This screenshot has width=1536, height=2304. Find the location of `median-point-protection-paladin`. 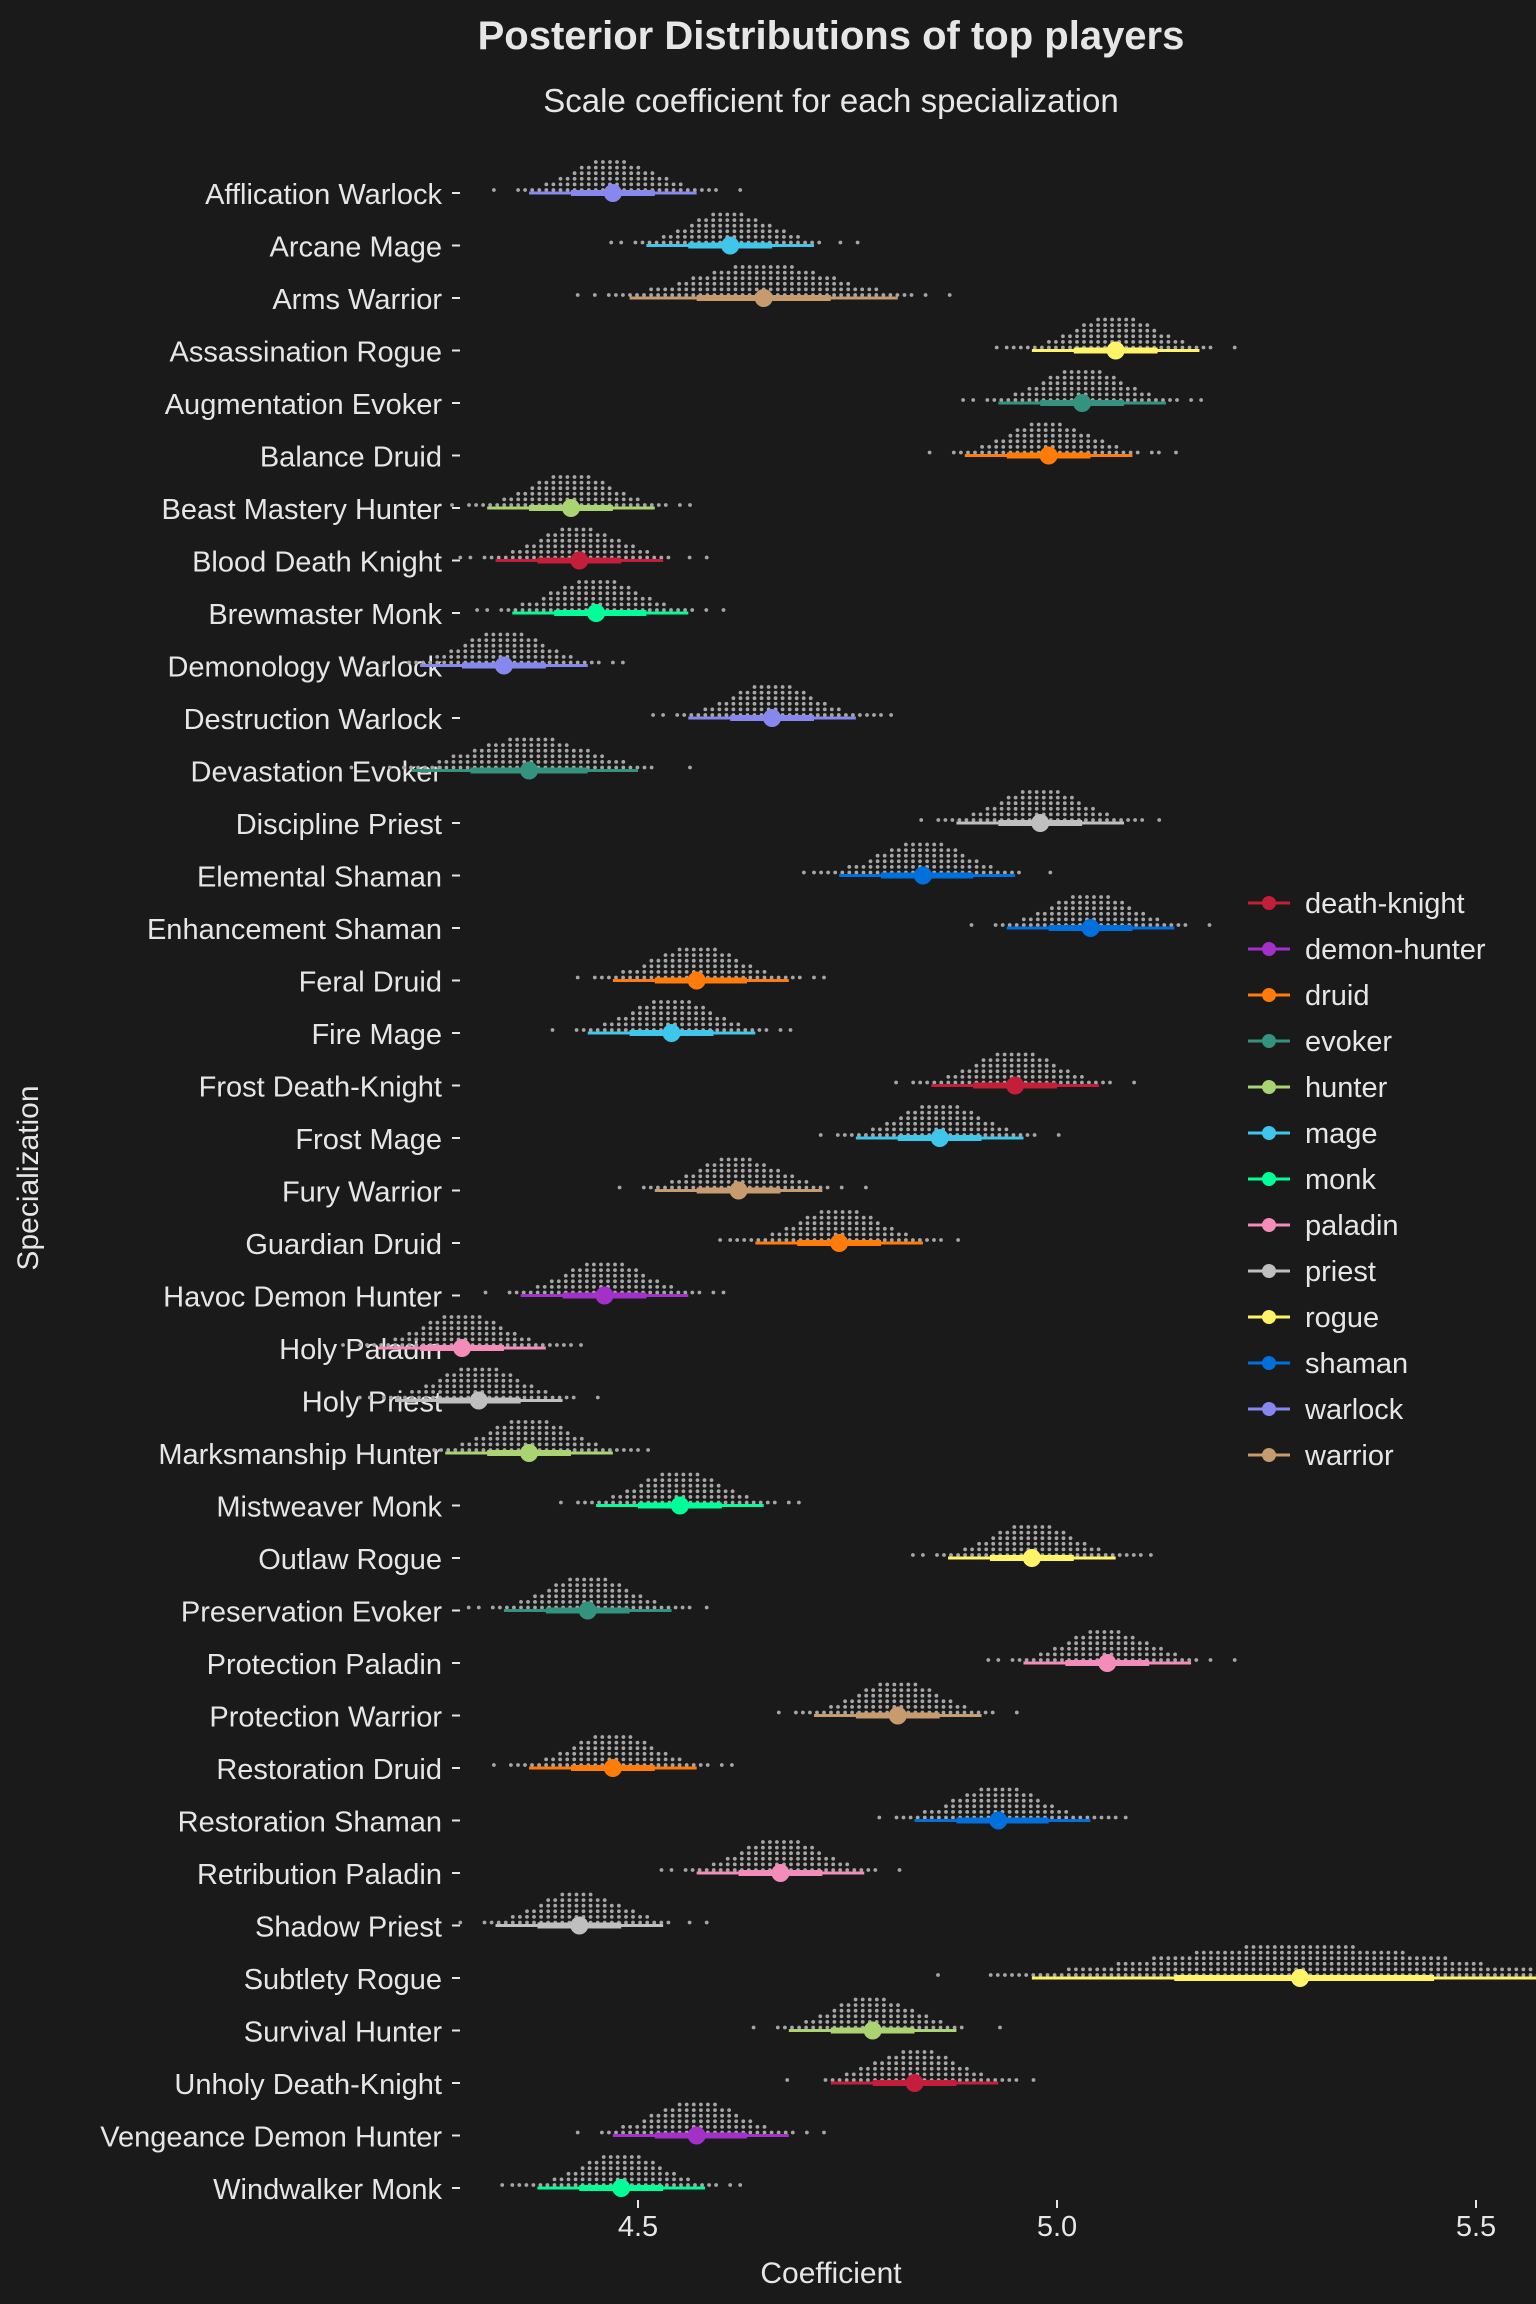

median-point-protection-paladin is located at coordinates (1107, 1663).